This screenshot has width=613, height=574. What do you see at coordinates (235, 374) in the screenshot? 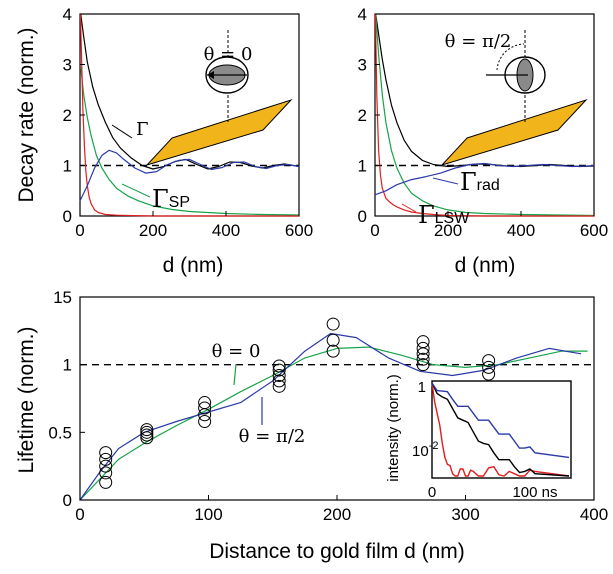
I see `theta0-leader-line` at bounding box center [235, 374].